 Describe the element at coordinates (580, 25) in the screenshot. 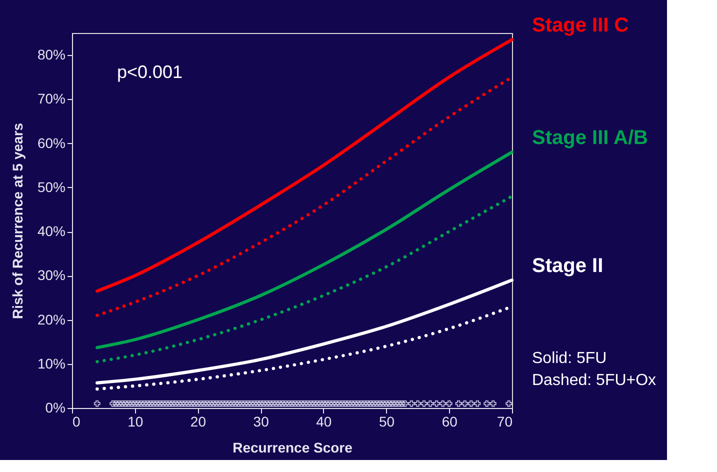

I see `series-label: Stage III C` at that location.